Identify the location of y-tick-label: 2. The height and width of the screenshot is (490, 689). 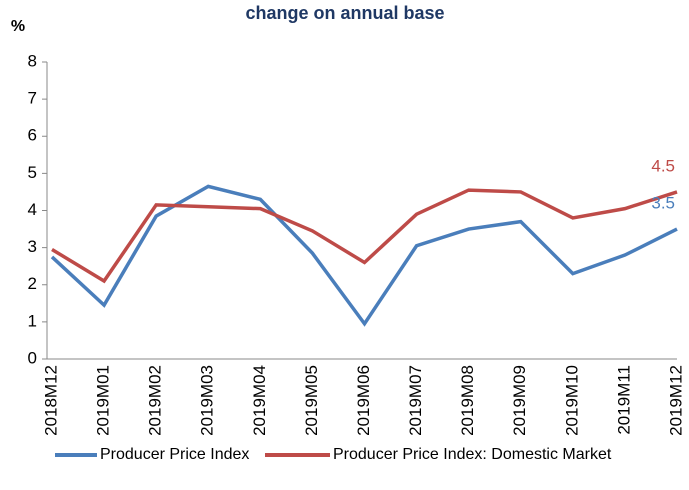
(32, 283).